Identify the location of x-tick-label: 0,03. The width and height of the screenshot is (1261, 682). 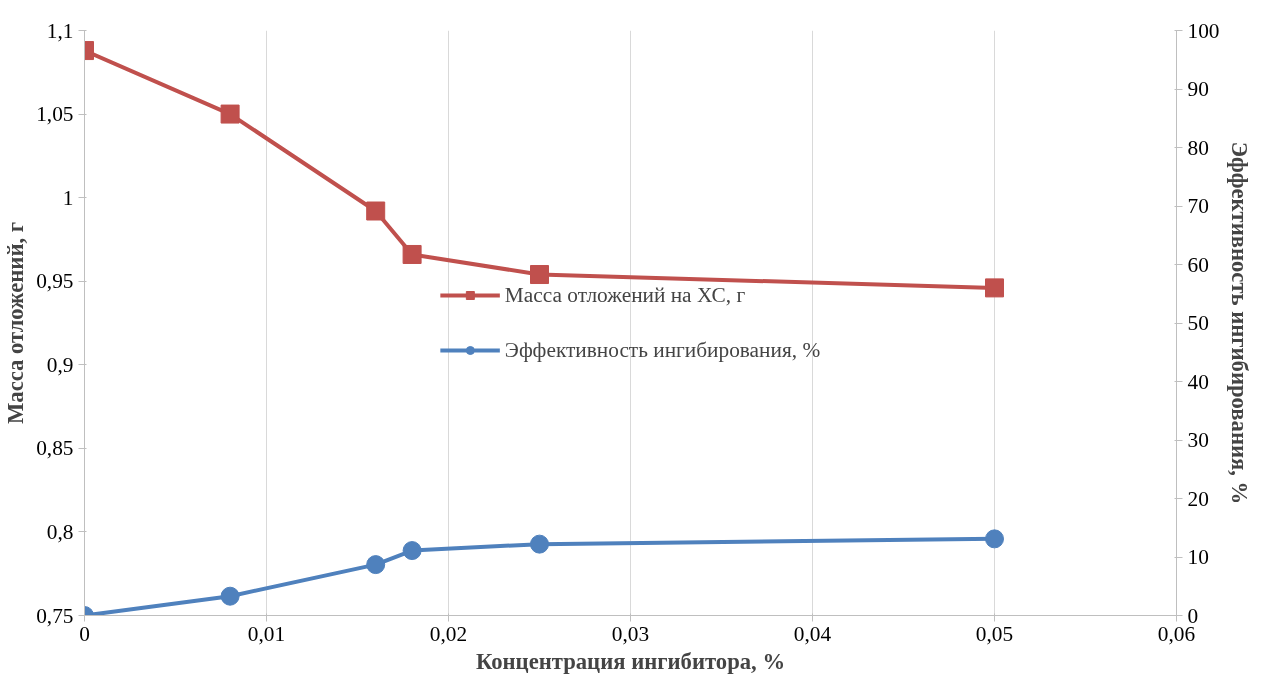
(630, 633).